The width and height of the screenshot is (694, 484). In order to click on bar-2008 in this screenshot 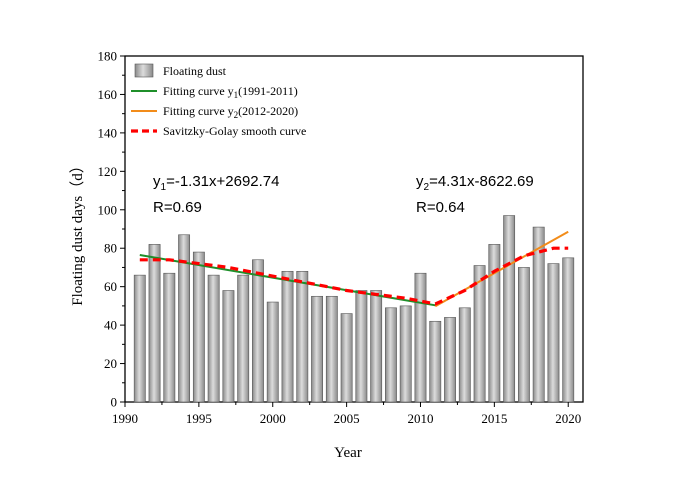, I will do `click(391, 355)`.